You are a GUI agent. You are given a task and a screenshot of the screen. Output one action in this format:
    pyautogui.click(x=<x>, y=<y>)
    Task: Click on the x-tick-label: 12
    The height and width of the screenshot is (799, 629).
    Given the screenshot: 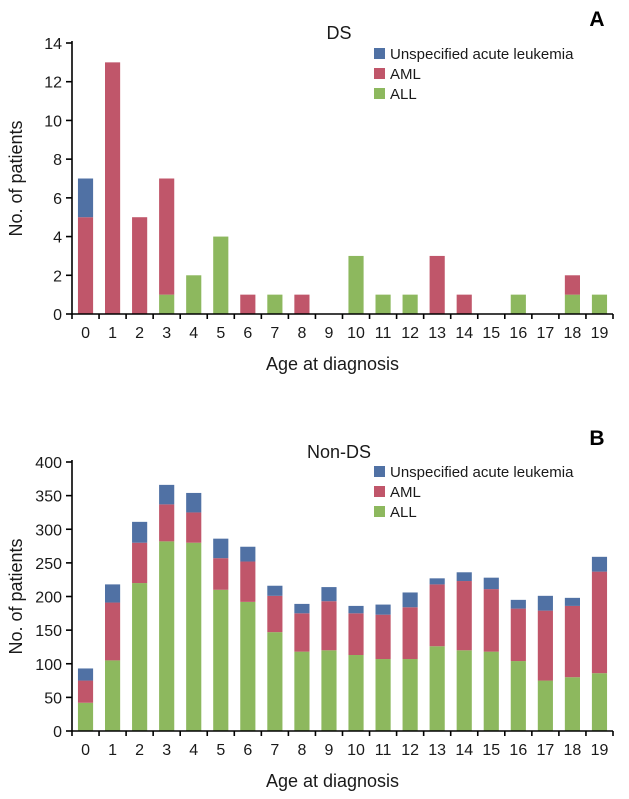 What is the action you would take?
    pyautogui.click(x=410, y=750)
    